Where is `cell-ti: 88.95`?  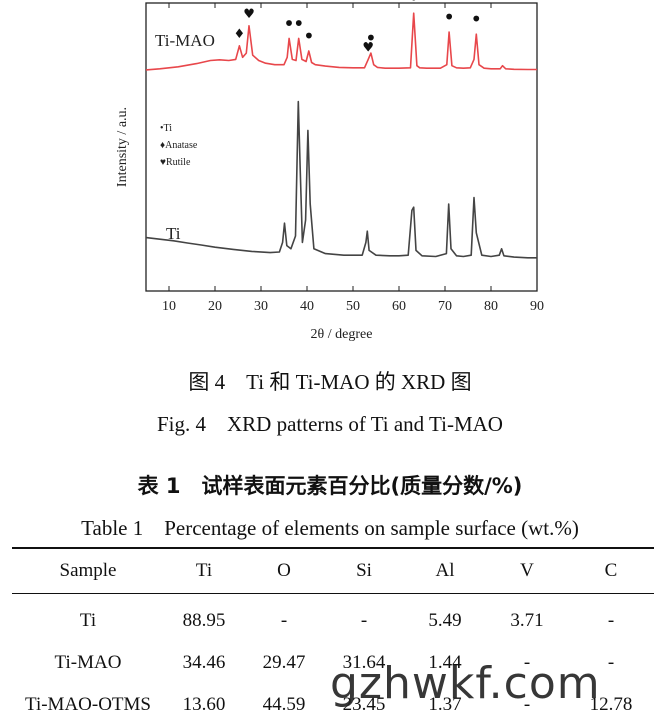
cell-ti: 88.95 is located at coordinates (204, 620).